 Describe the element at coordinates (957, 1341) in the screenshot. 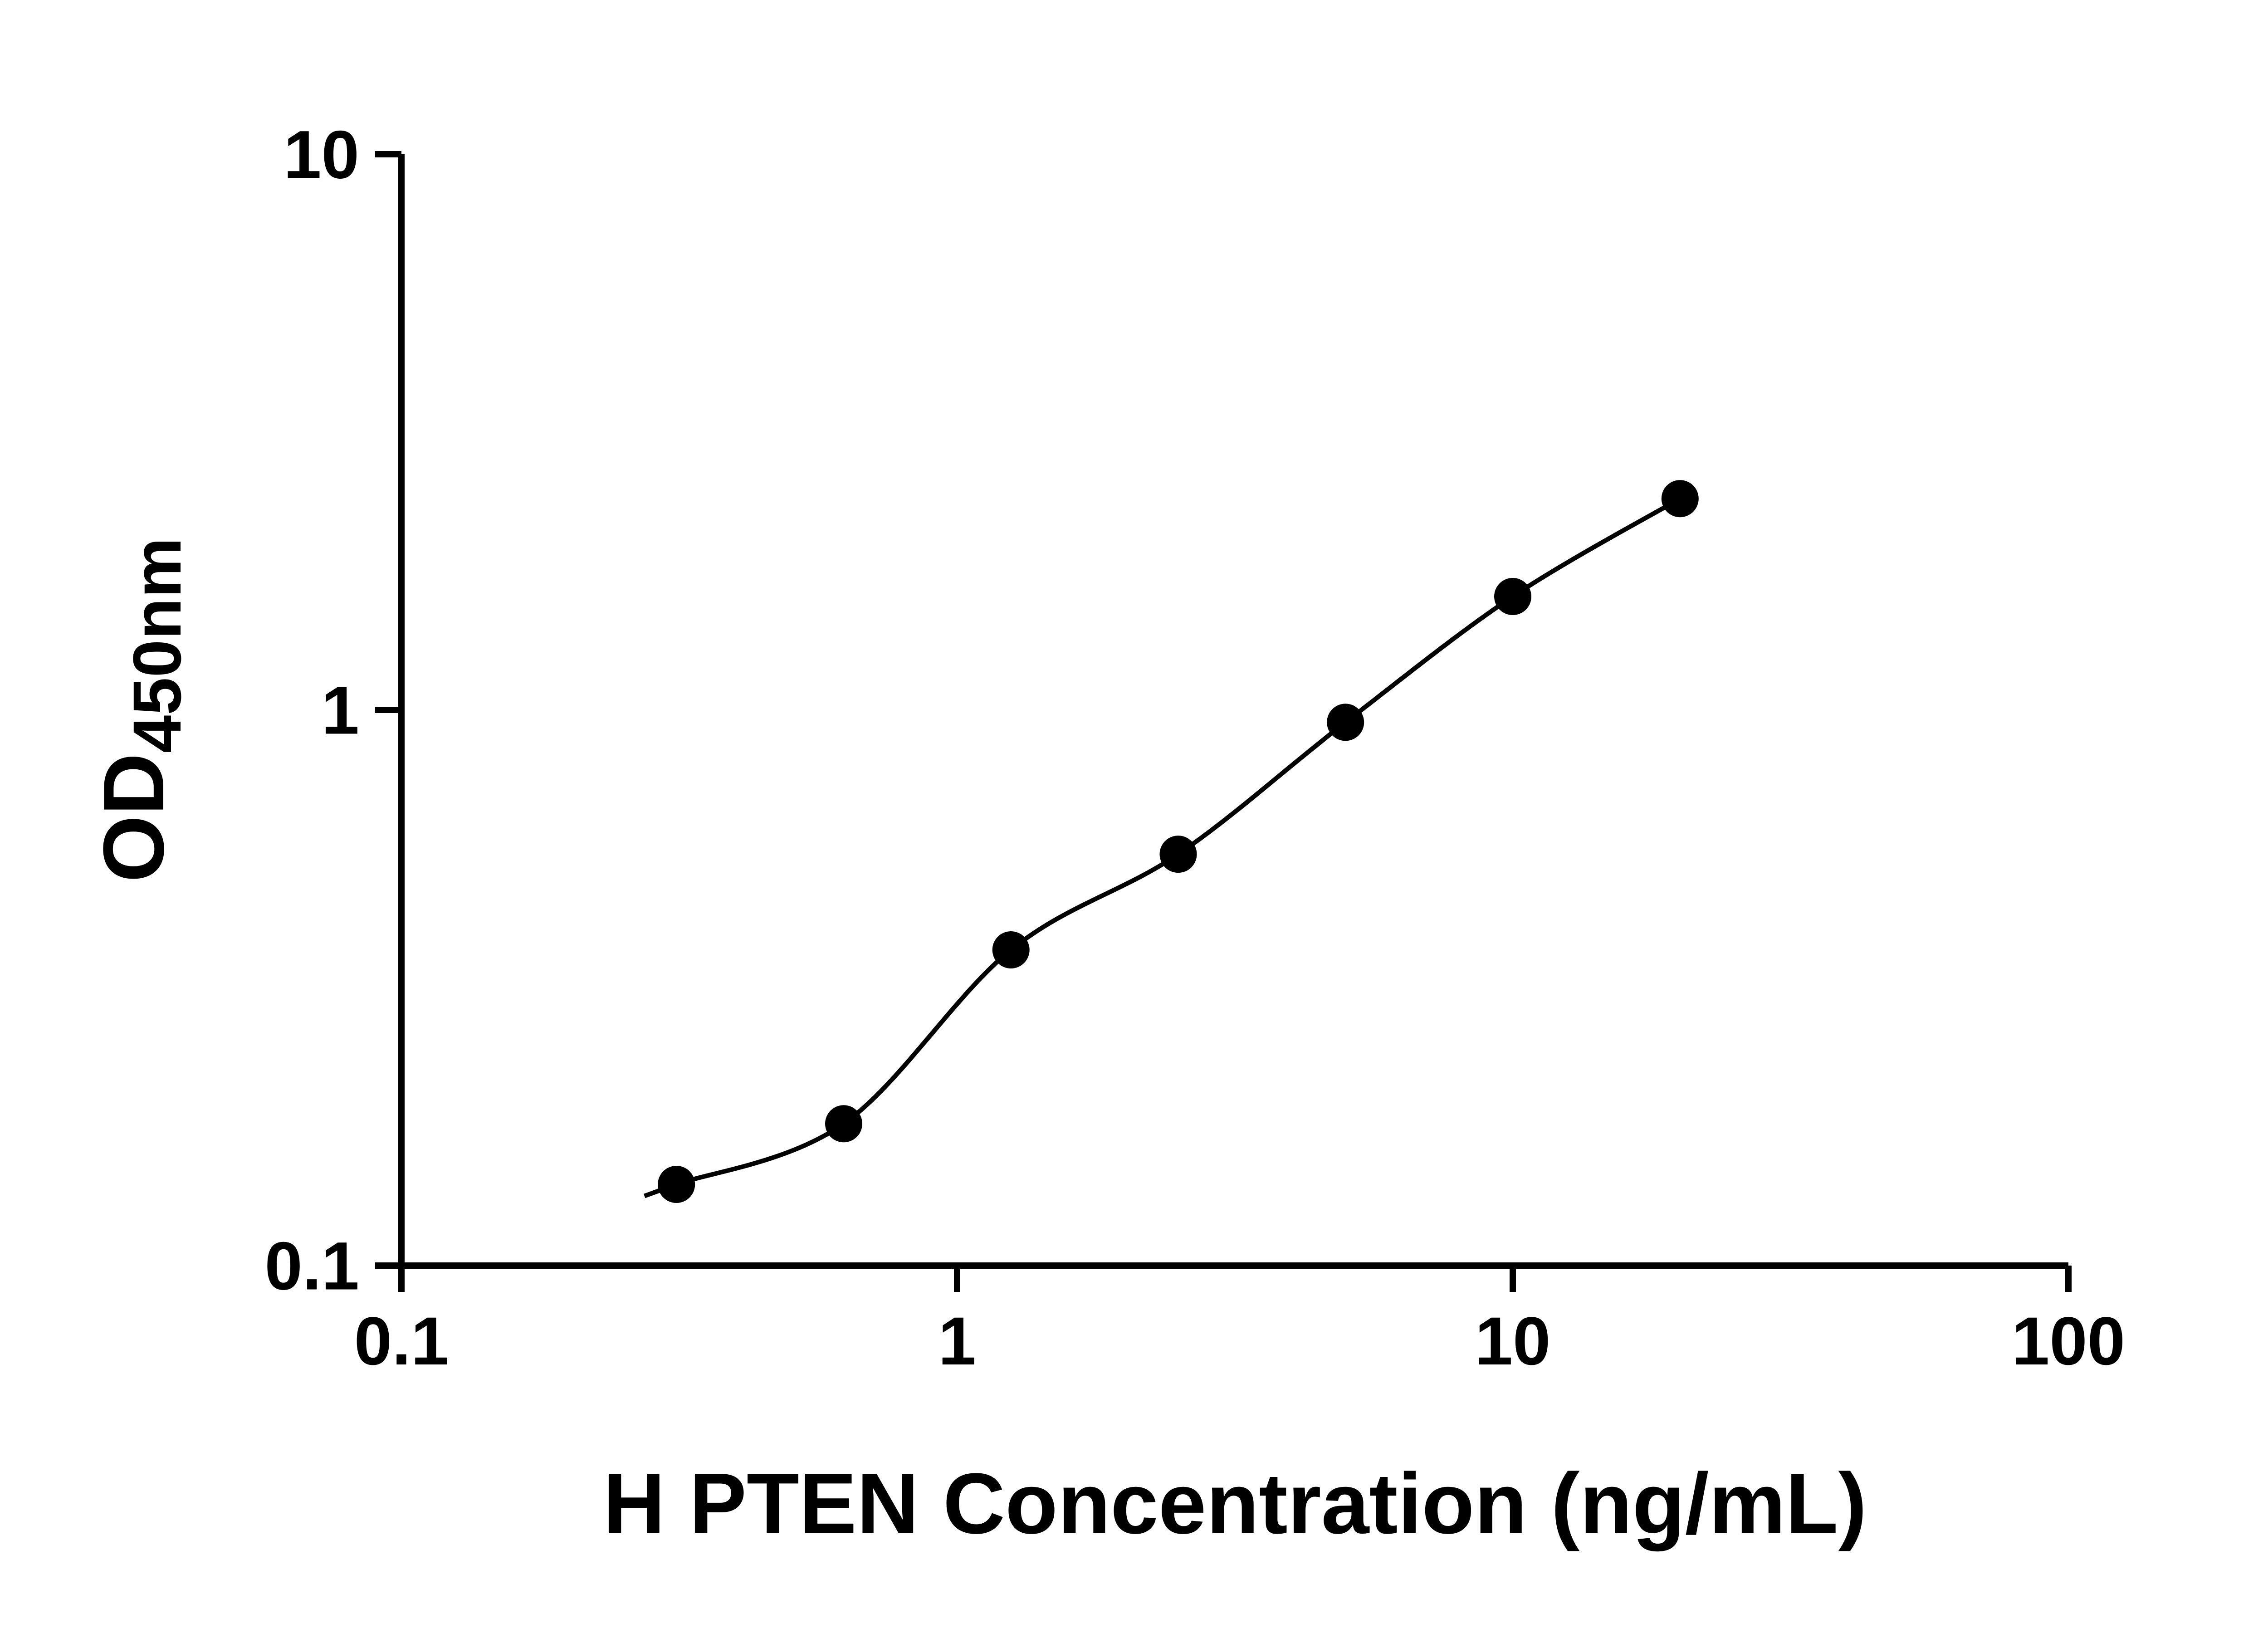

I see `x-axis-tick-label: 1` at that location.